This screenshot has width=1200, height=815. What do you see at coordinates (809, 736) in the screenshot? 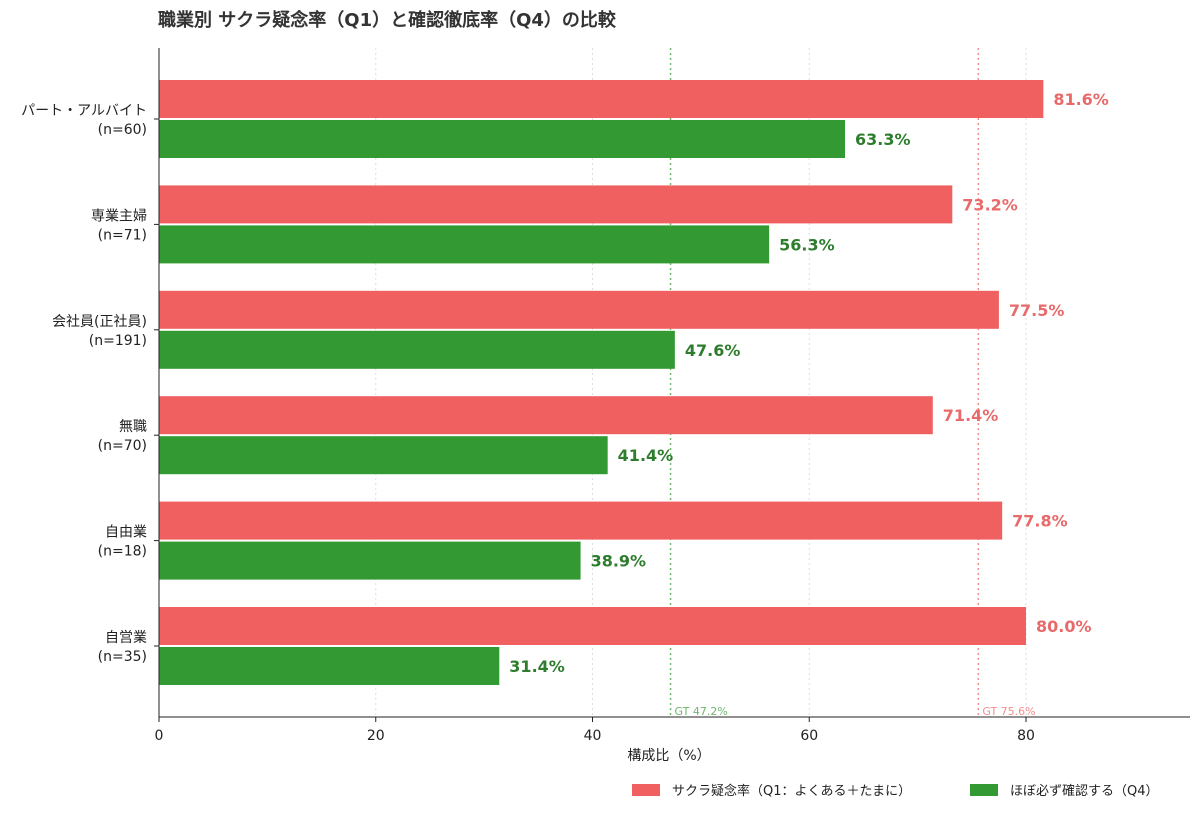
I see `x-tick-label: 60` at bounding box center [809, 736].